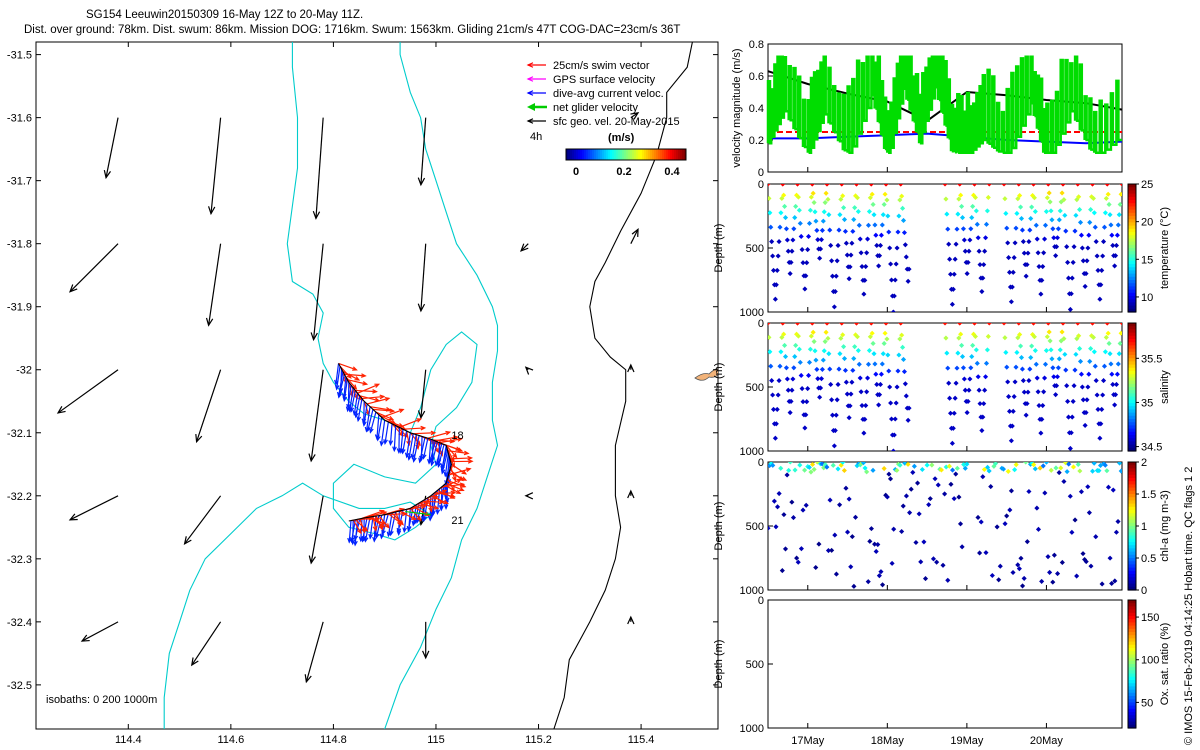  I want to click on geo-vector-9-shaft, so click(423, 277).